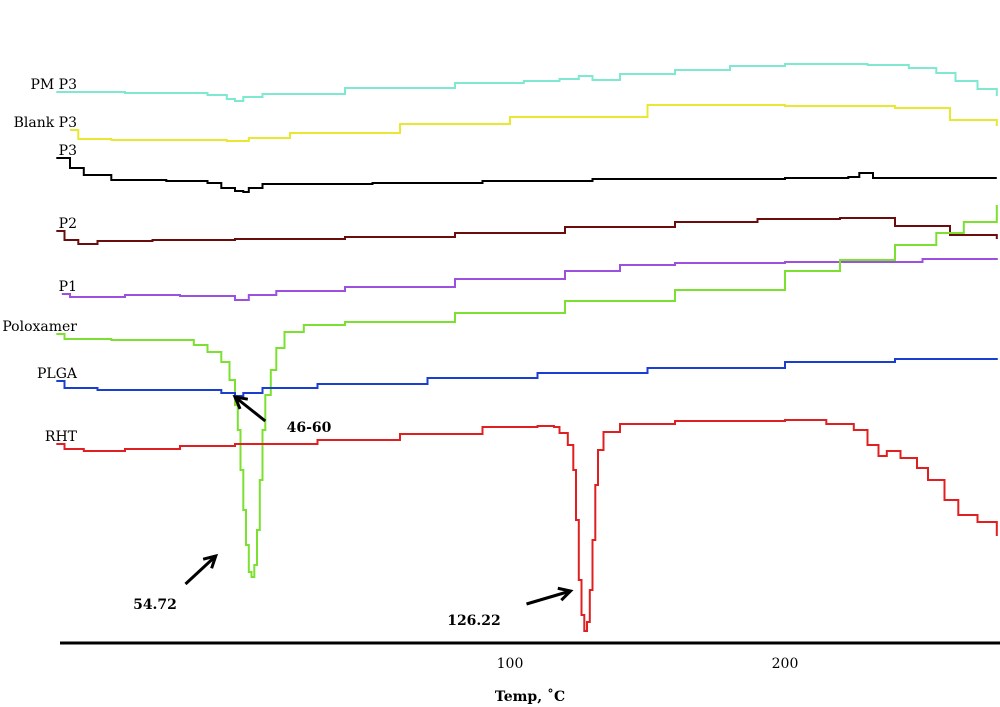 The image size is (1000, 707). What do you see at coordinates (474, 621) in the screenshot?
I see `annotation-label: 126.22` at bounding box center [474, 621].